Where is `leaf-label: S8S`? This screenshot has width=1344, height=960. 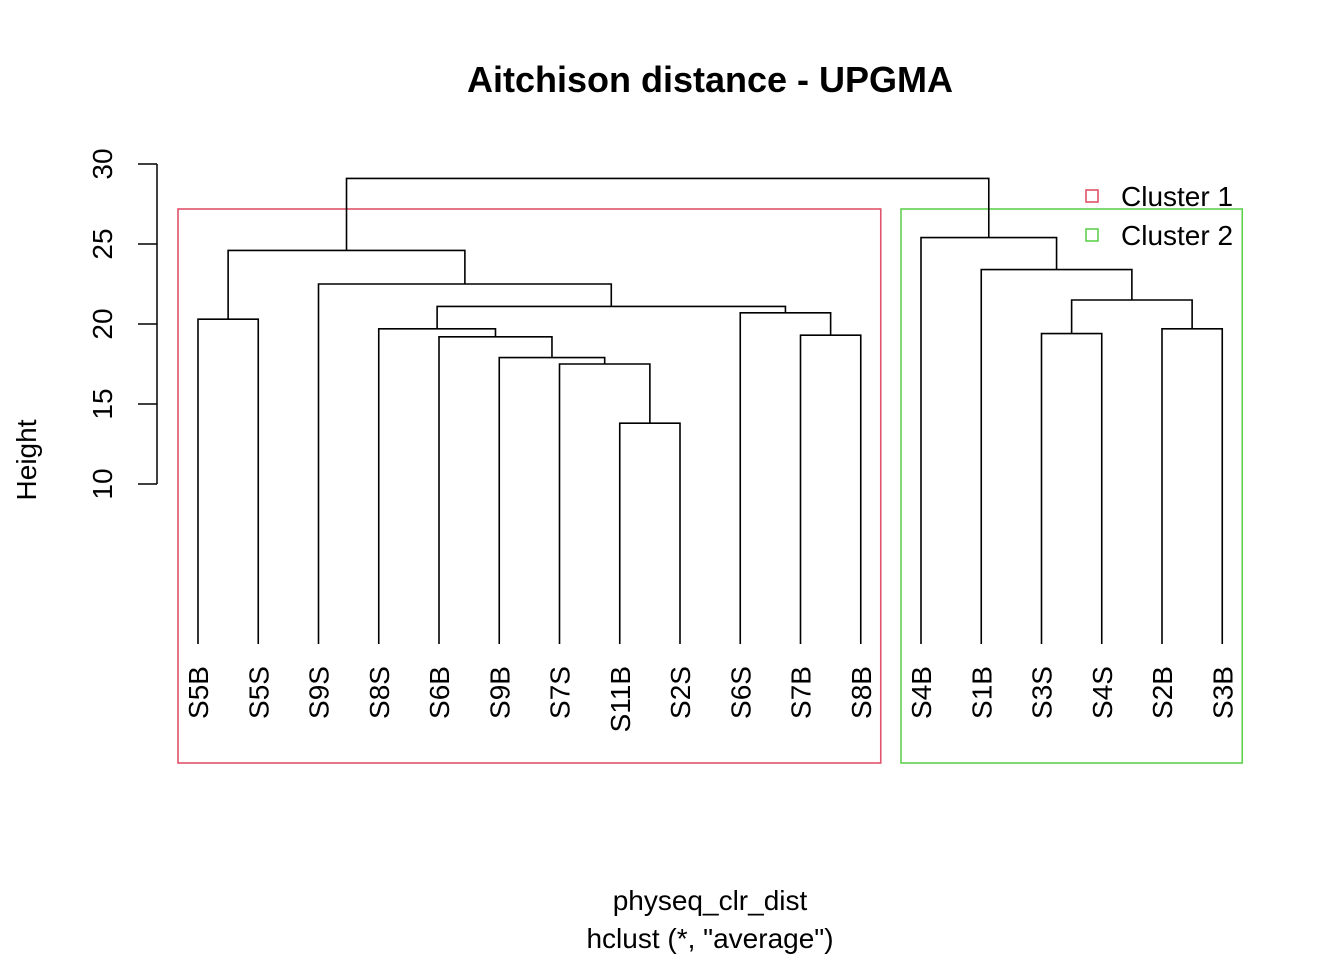
leaf-label: S8S is located at coordinates (379, 692).